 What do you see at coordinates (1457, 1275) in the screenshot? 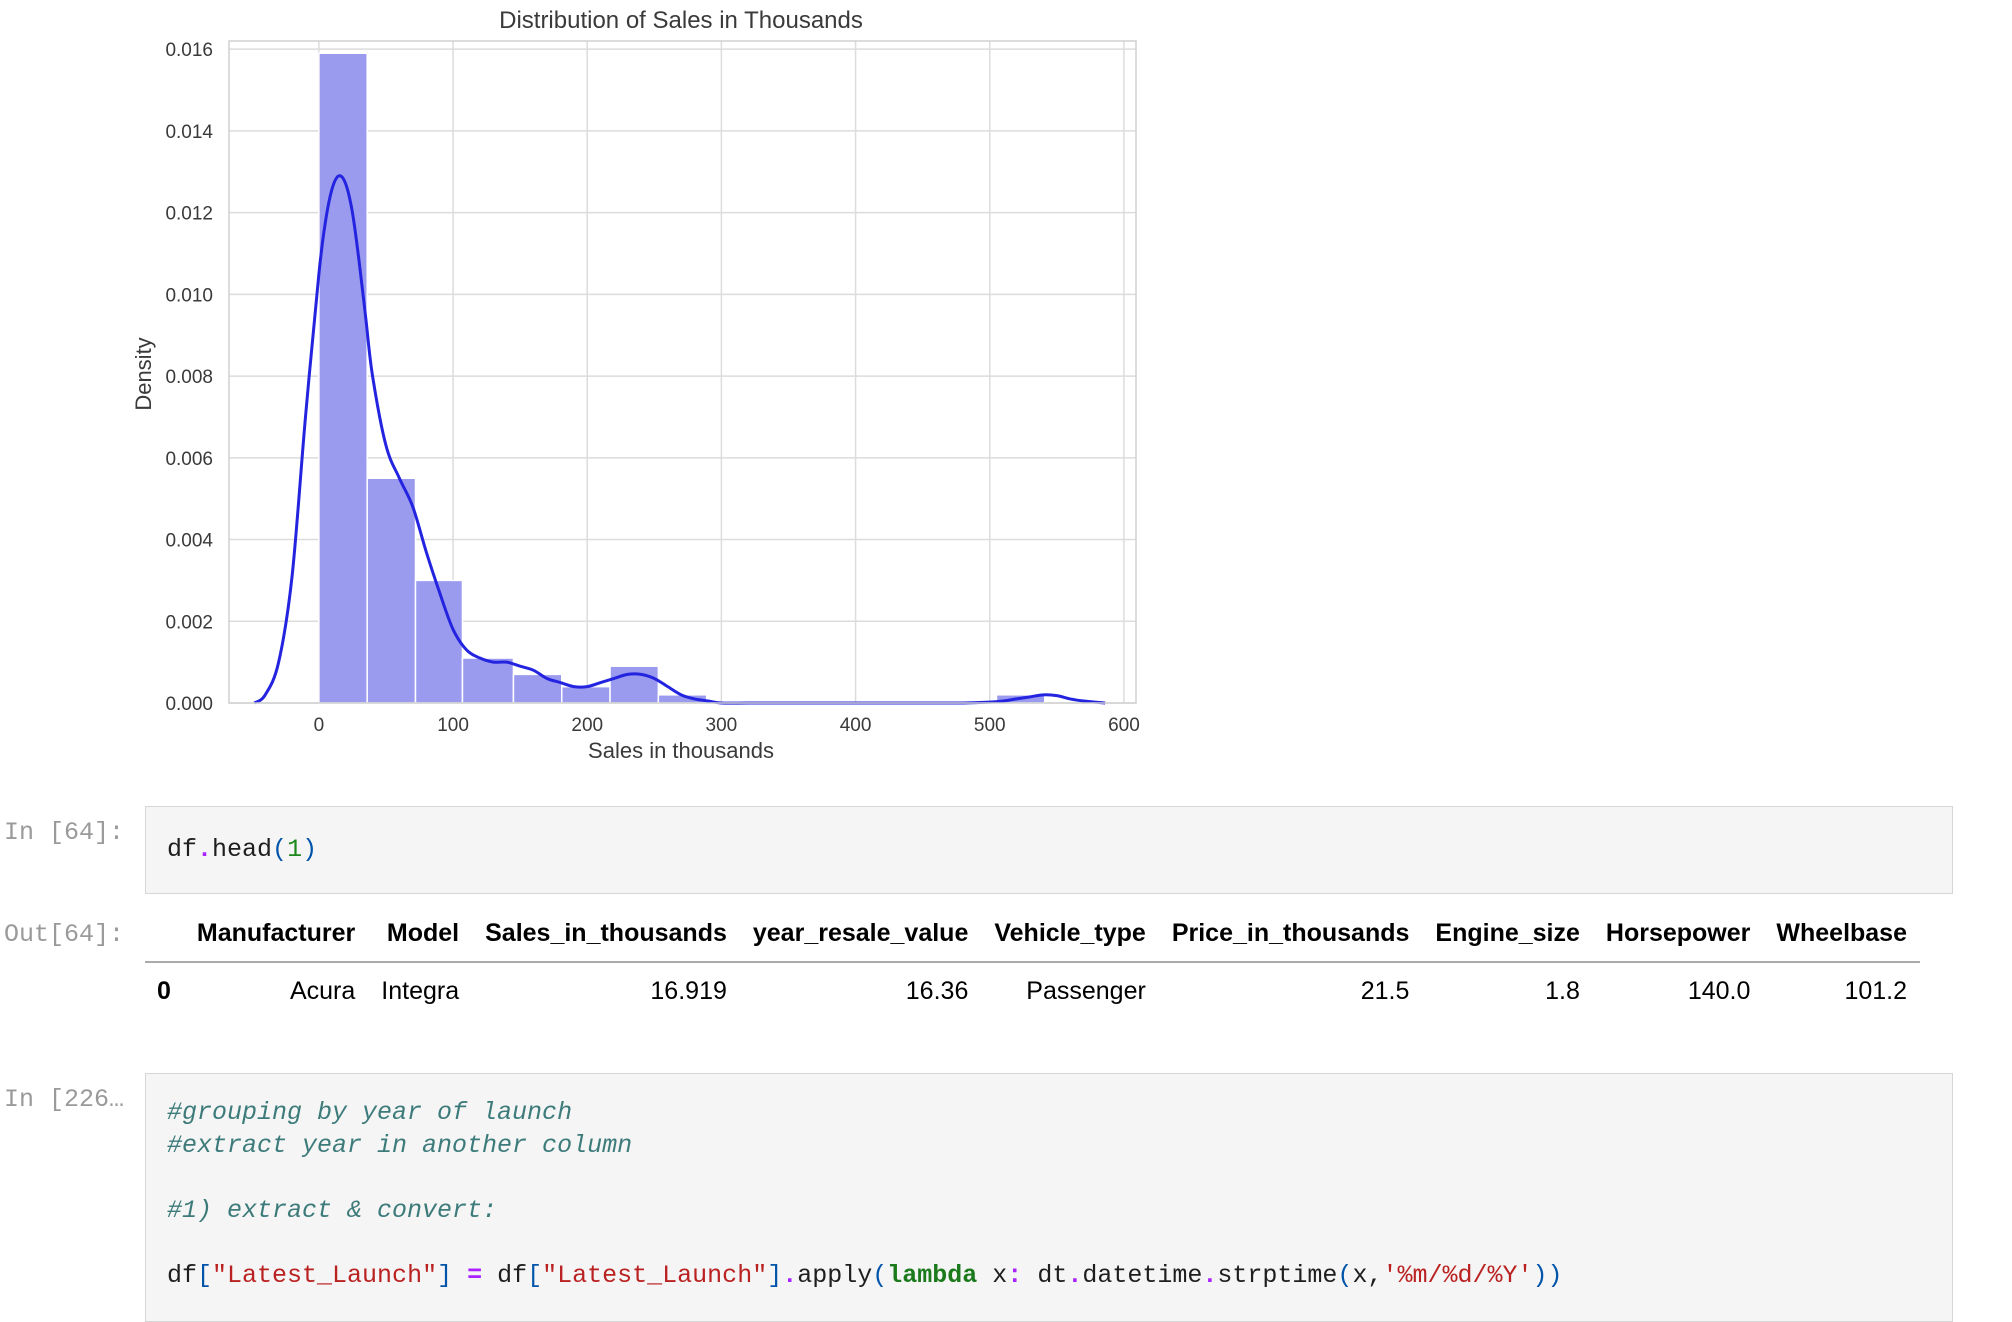
I see `code-token: '%m/%d/%Y'` at bounding box center [1457, 1275].